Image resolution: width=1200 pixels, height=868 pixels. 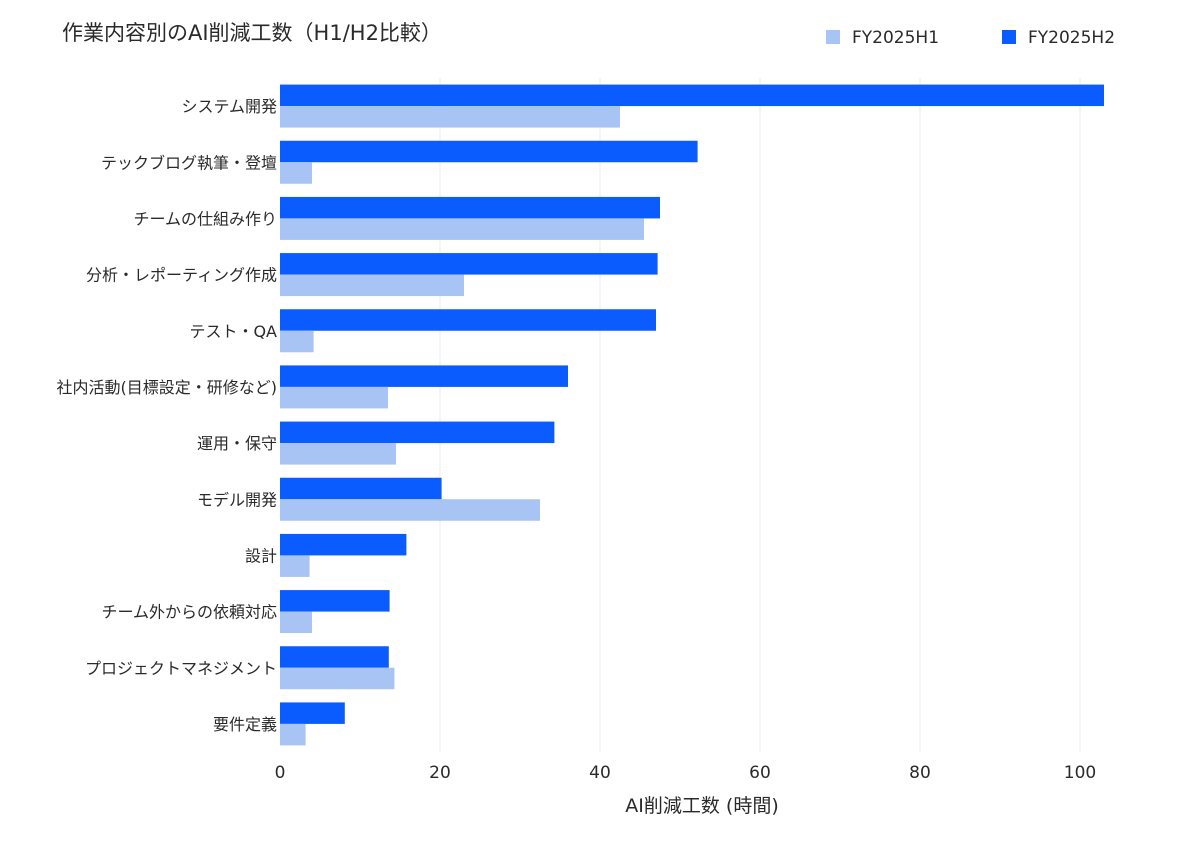 What do you see at coordinates (1080, 773) in the screenshot?
I see `x-tick-label: 100` at bounding box center [1080, 773].